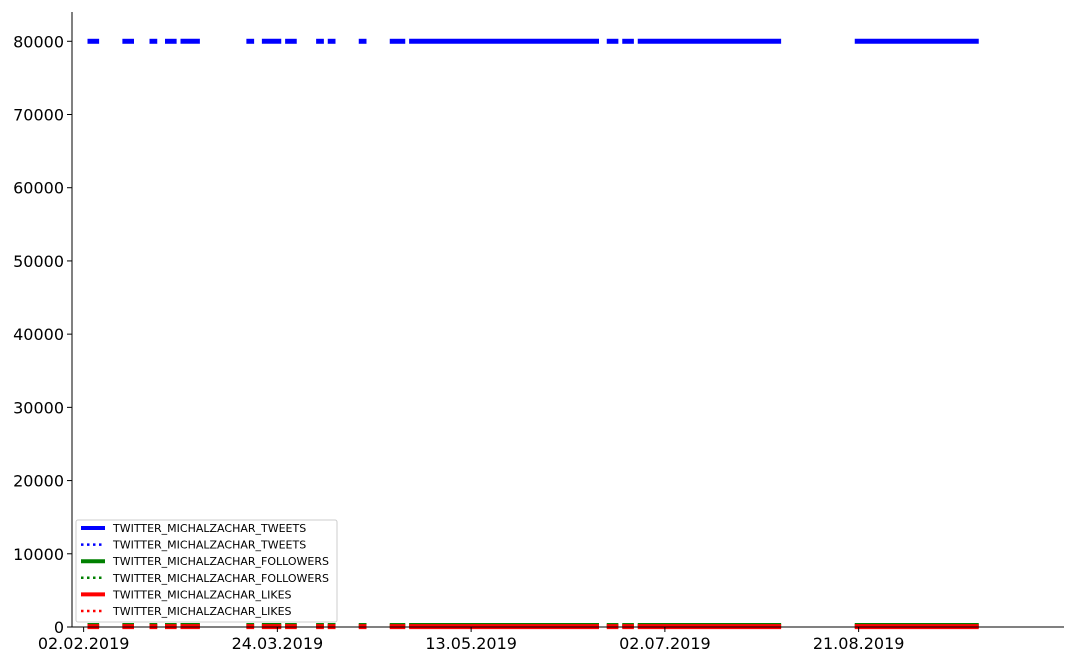 Image resolution: width=1075 pixels, height=665 pixels. Describe the element at coordinates (38, 188) in the screenshot. I see `y-tick-label: 60000` at that location.